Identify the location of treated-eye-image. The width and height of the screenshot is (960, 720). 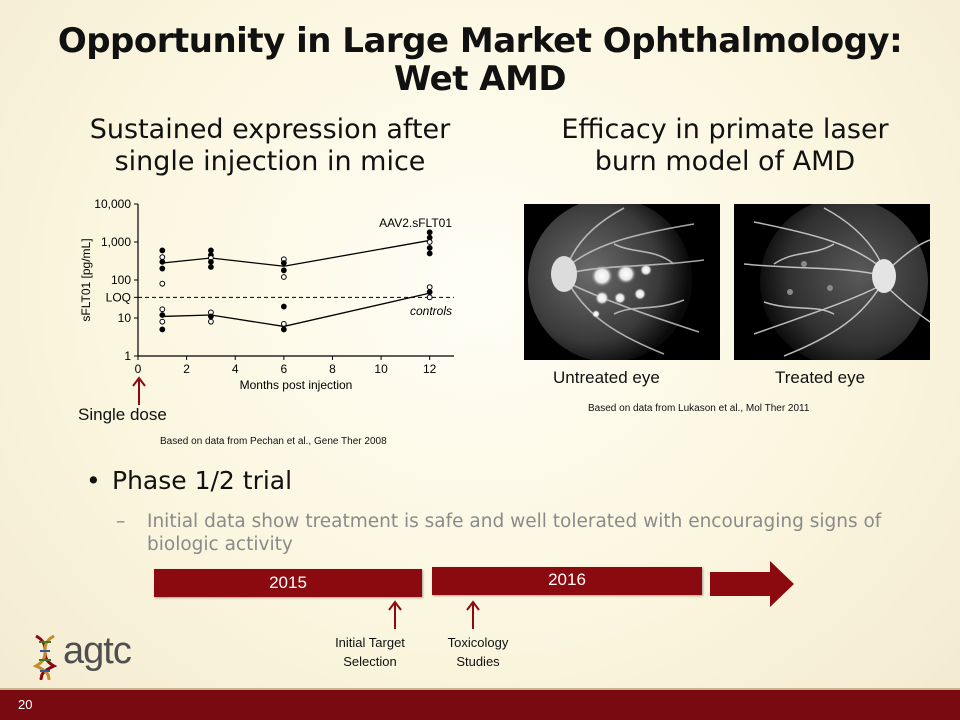
(832, 282).